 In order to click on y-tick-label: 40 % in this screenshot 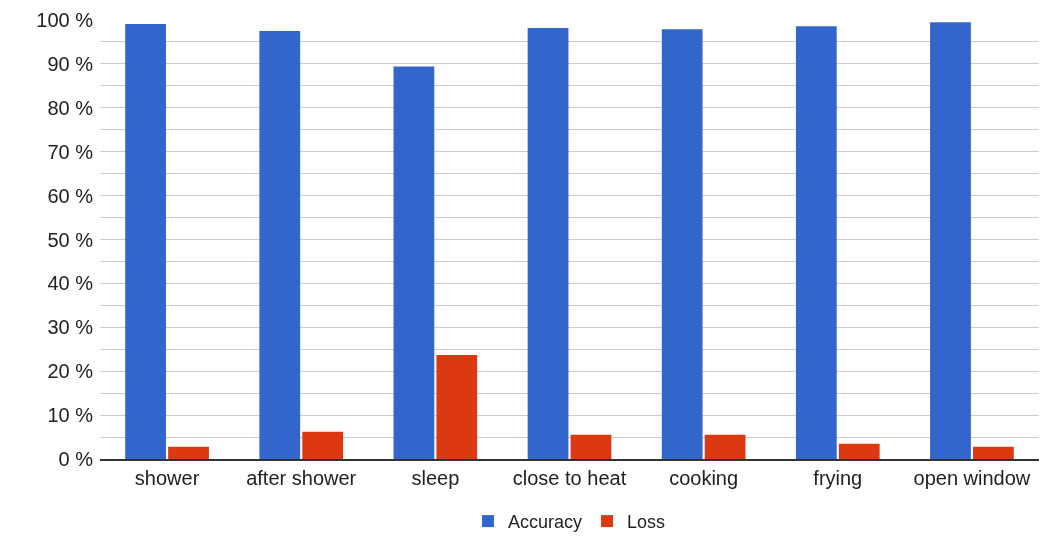, I will do `click(70, 283)`.